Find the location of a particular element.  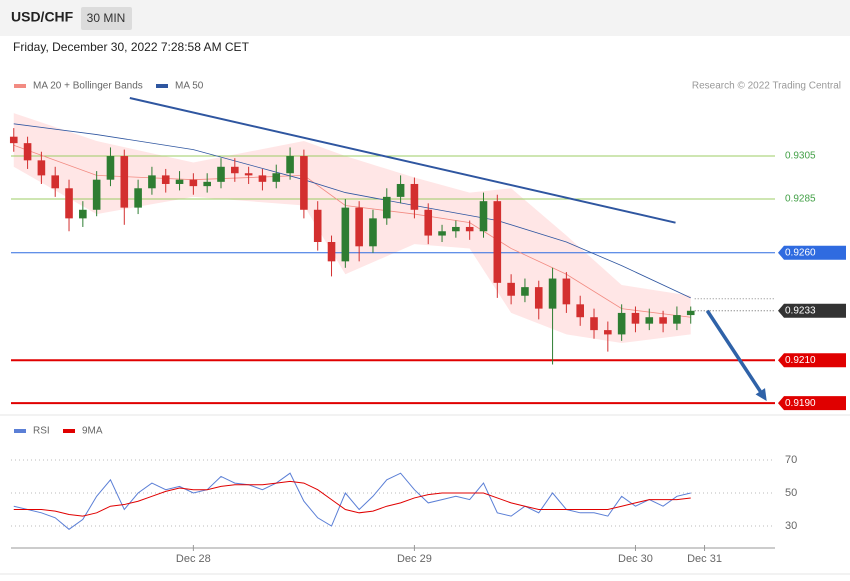

rsi-tick-label: 30 is located at coordinates (791, 526).